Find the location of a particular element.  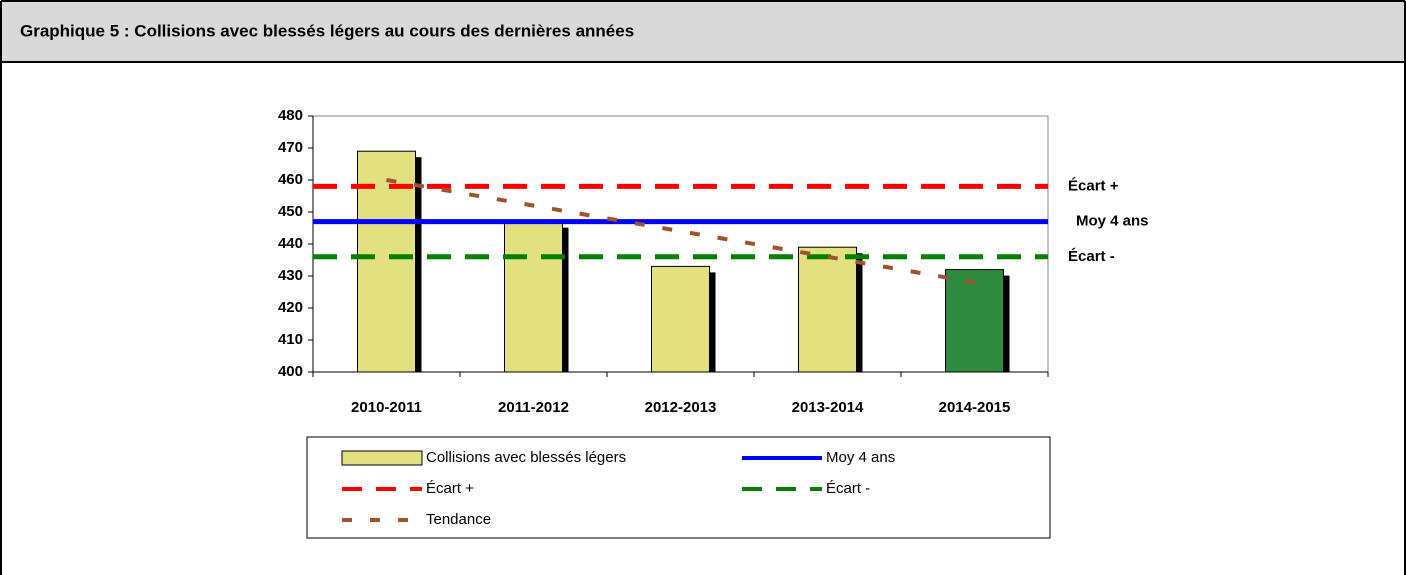

x-tick-label: 2012-2013 is located at coordinates (681, 407).